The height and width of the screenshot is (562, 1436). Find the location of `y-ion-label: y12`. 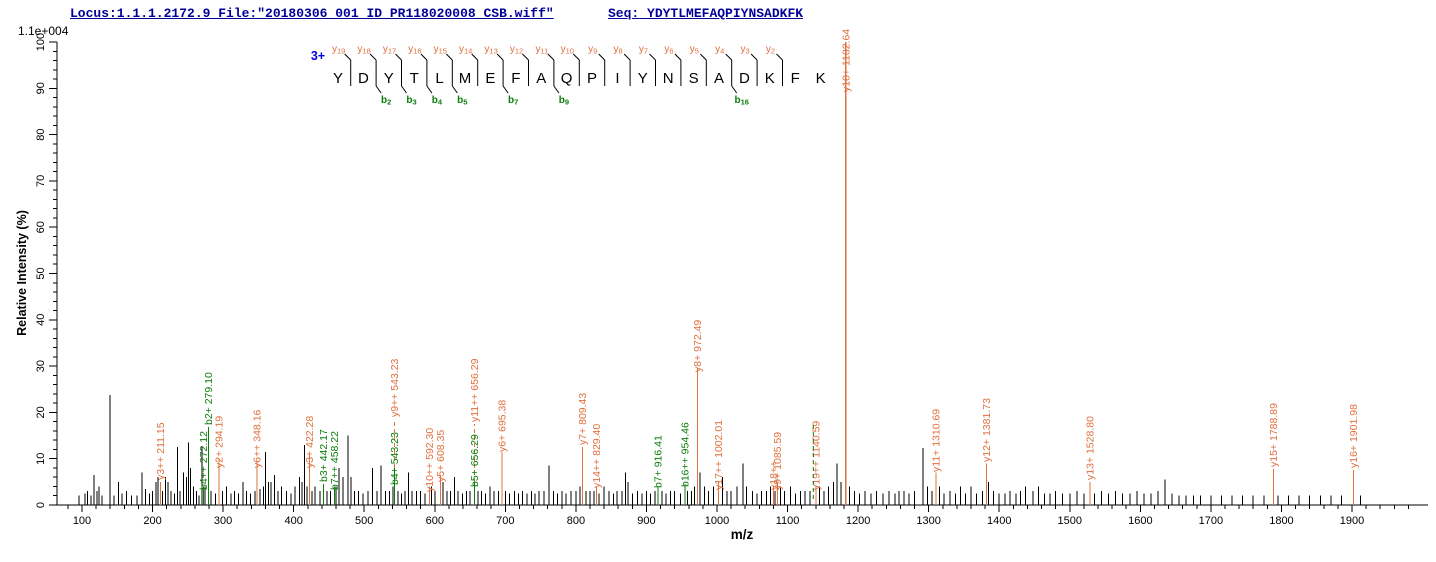

y-ion-label: y12 is located at coordinates (516, 50).